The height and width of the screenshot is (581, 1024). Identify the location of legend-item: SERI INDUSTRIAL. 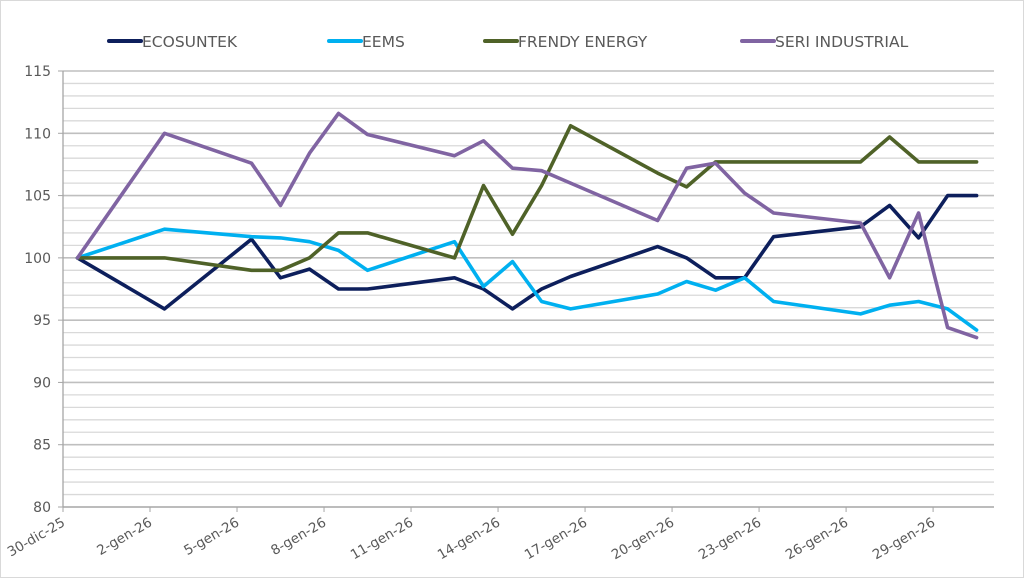
(825, 42).